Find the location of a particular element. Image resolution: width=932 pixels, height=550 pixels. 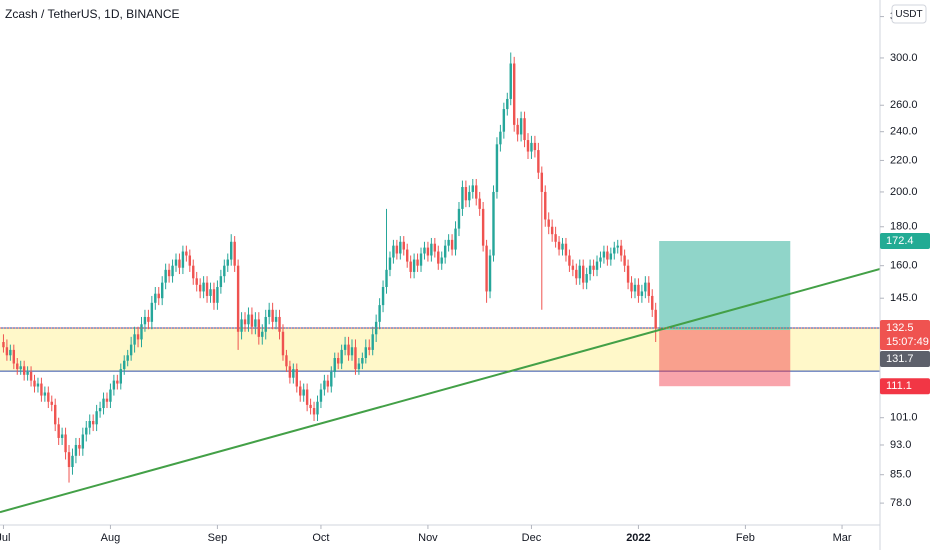

target-badge is located at coordinates (905, 241).